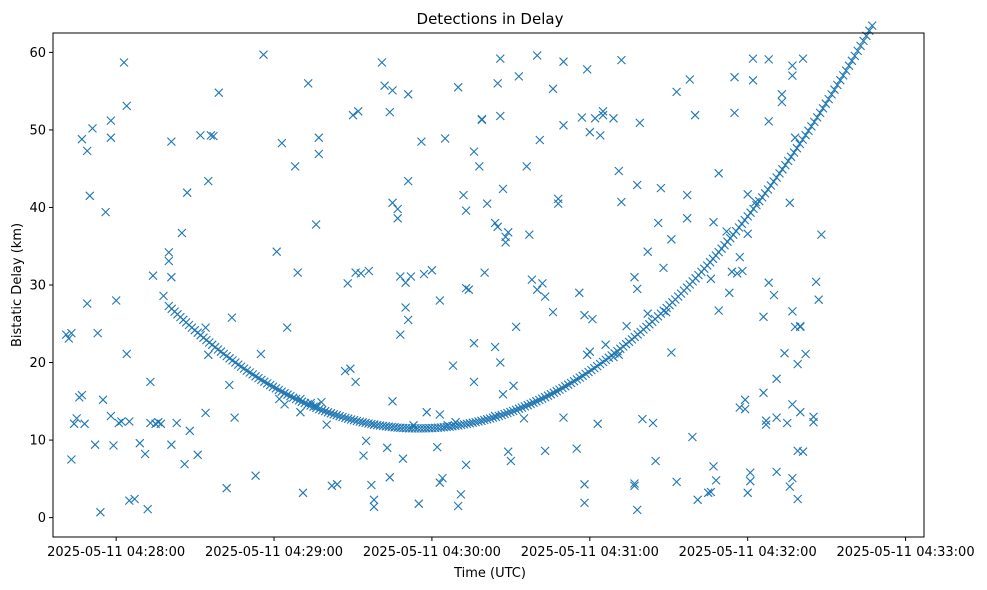 The image size is (987, 590). I want to click on x-tick-label: 2025-05-11 04:33:00, so click(906, 552).